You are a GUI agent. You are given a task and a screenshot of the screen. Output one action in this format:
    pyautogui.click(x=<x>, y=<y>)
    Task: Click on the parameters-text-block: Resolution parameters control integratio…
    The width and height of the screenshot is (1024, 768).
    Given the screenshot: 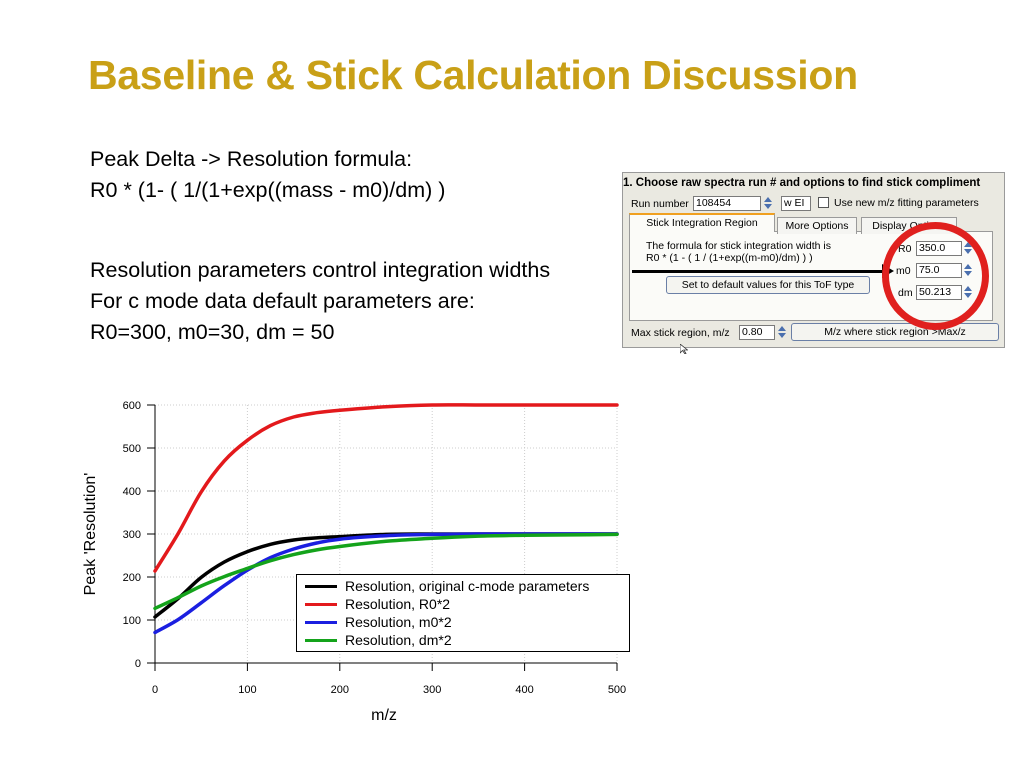 What is the action you would take?
    pyautogui.click(x=320, y=301)
    